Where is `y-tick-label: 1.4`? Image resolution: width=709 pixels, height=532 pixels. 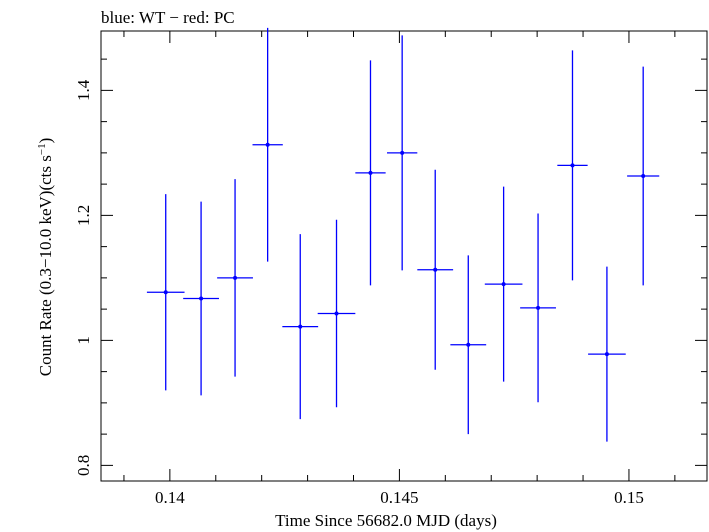 y-tick-label: 1.4 is located at coordinates (83, 90).